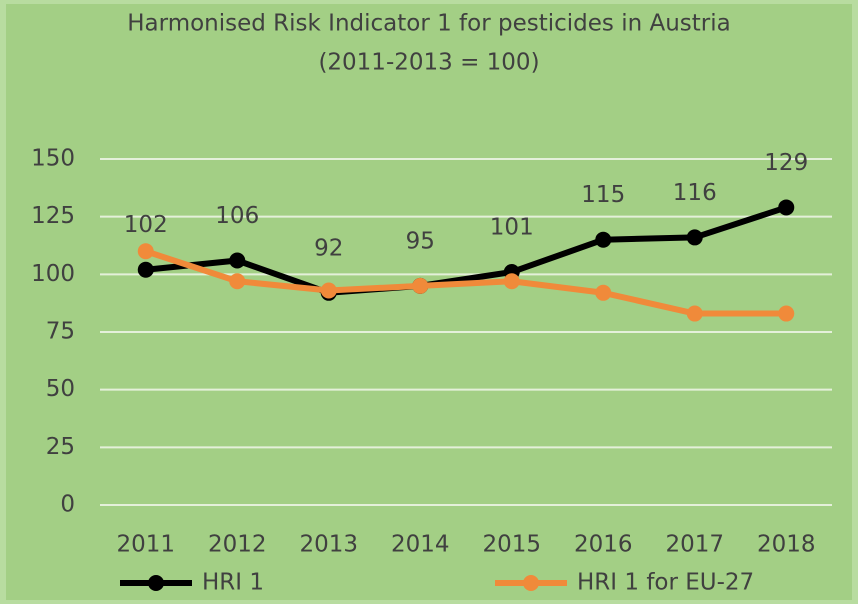 The width and height of the screenshot is (858, 604). Describe the element at coordinates (786, 163) in the screenshot. I see `data-label: 129` at that location.